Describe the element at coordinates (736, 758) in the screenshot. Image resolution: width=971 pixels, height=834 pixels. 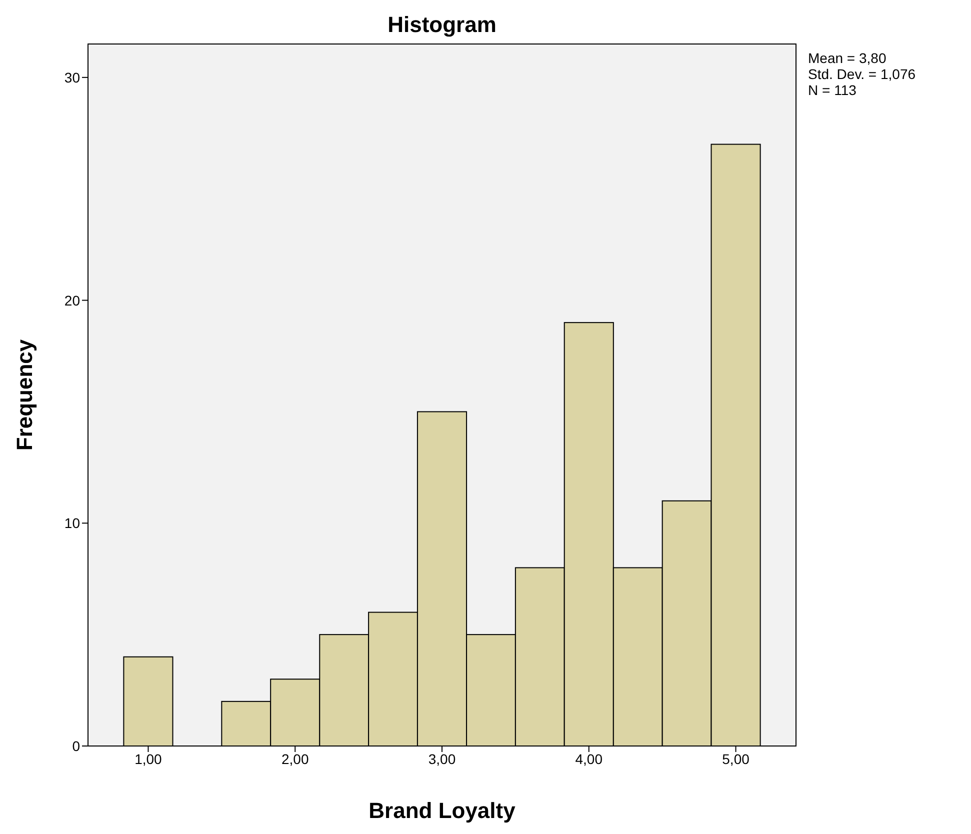
I see `x-tick-label: 5,00` at that location.